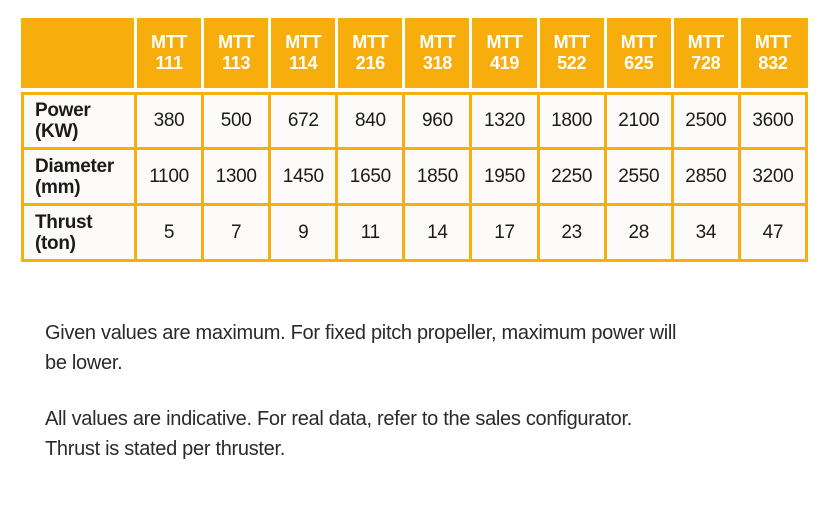  I want to click on column-header-mtt-832: MTT 832, so click(772, 53).